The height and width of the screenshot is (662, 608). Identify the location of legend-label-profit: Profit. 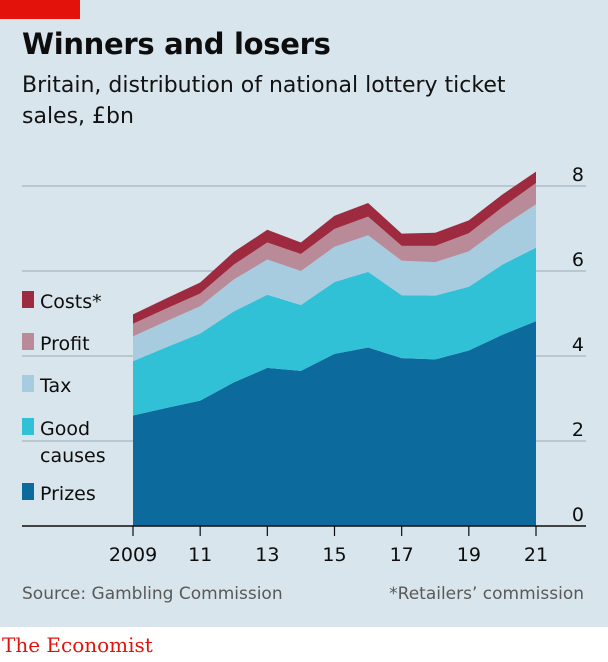
(65, 344).